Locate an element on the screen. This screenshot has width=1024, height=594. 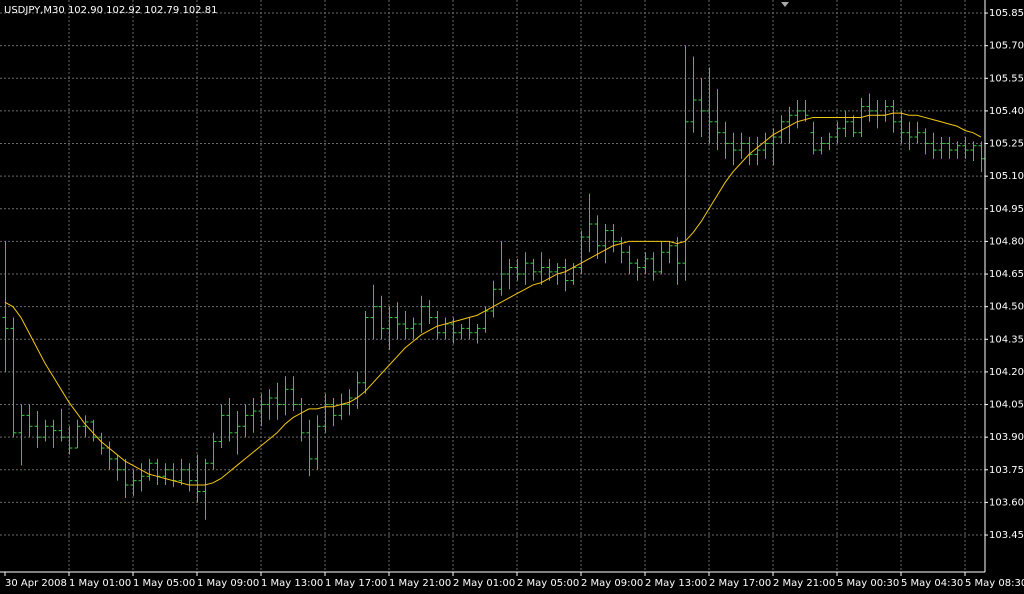
y-tick-label: 103.90 is located at coordinates (1006, 437).